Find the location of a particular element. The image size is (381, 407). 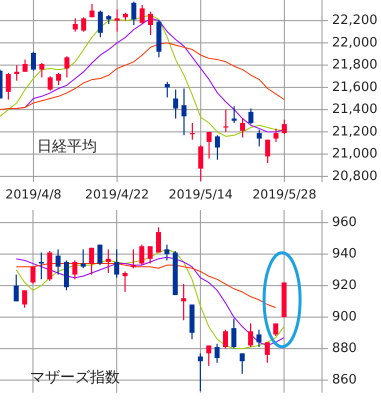

y-tick-label: 21,800 is located at coordinates (355, 65).